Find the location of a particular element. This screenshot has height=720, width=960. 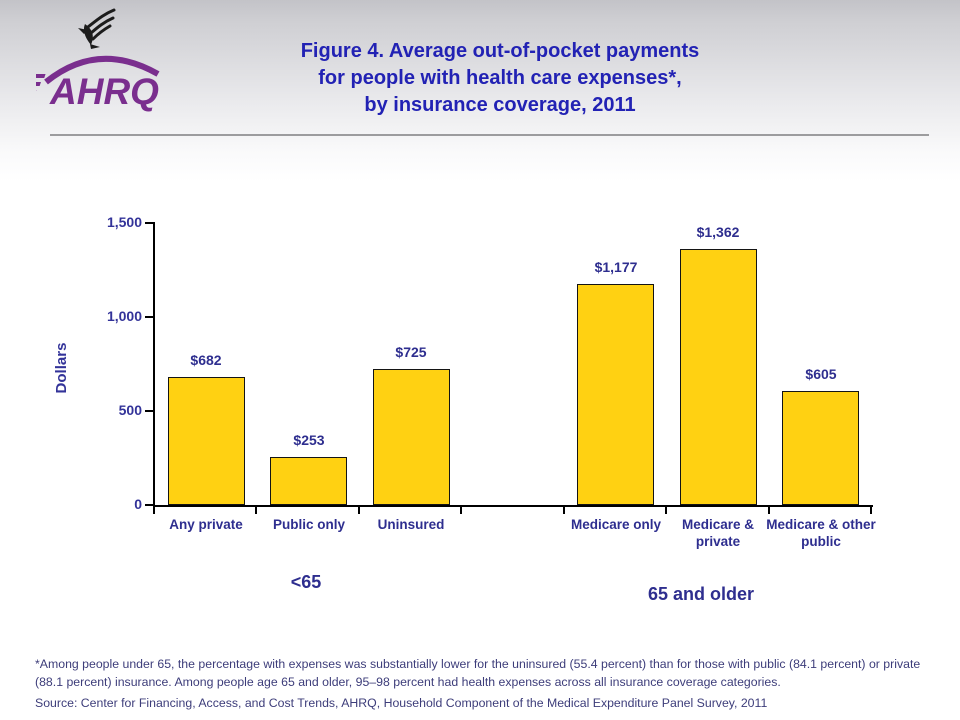

y-axis-title: Dollars is located at coordinates (61, 368).